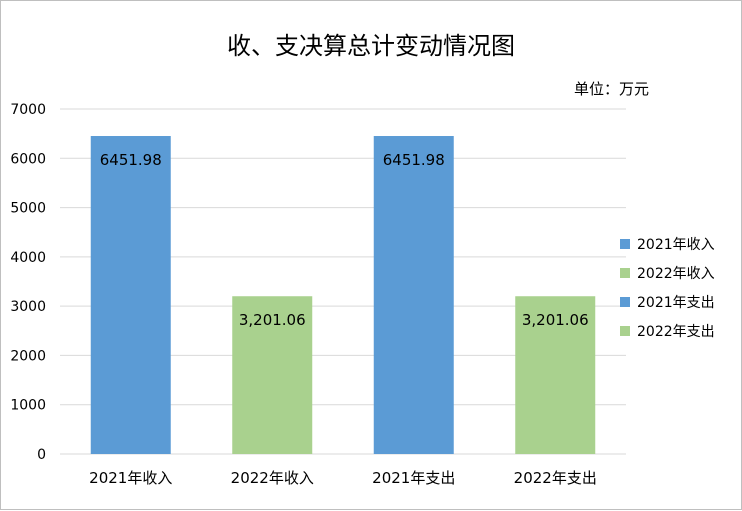 The width and height of the screenshot is (742, 511). I want to click on x-tick-label: 2021年收入, so click(130, 478).